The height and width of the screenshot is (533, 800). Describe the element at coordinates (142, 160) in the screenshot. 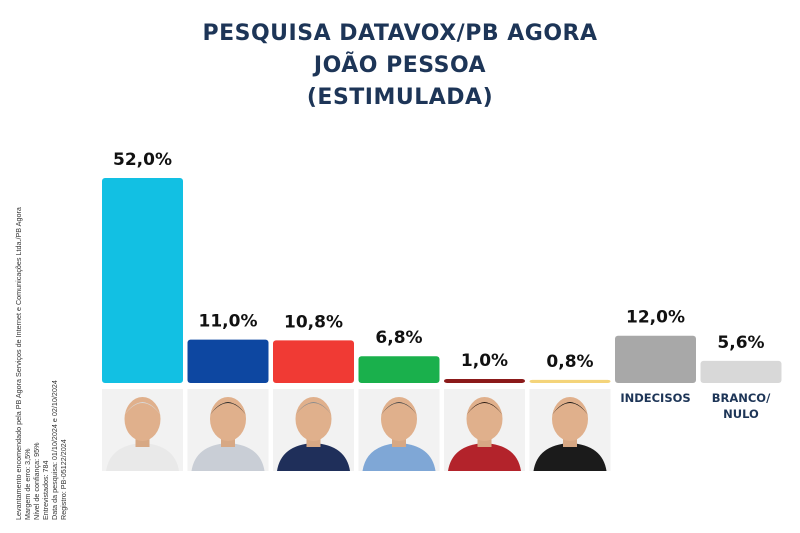

I see `value-label-1: 52,0%` at that location.